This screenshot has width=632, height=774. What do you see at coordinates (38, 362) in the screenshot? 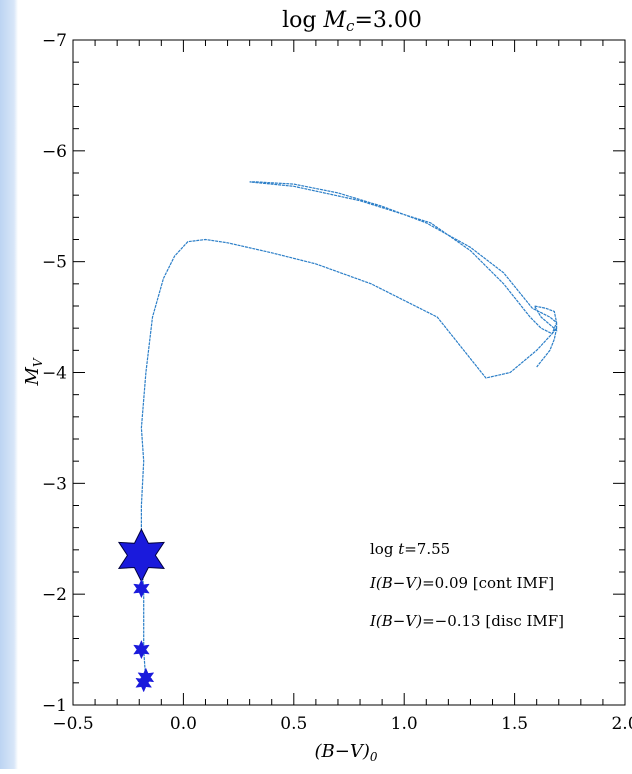
I see `y-axis-label-sub: V` at bounding box center [38, 362].